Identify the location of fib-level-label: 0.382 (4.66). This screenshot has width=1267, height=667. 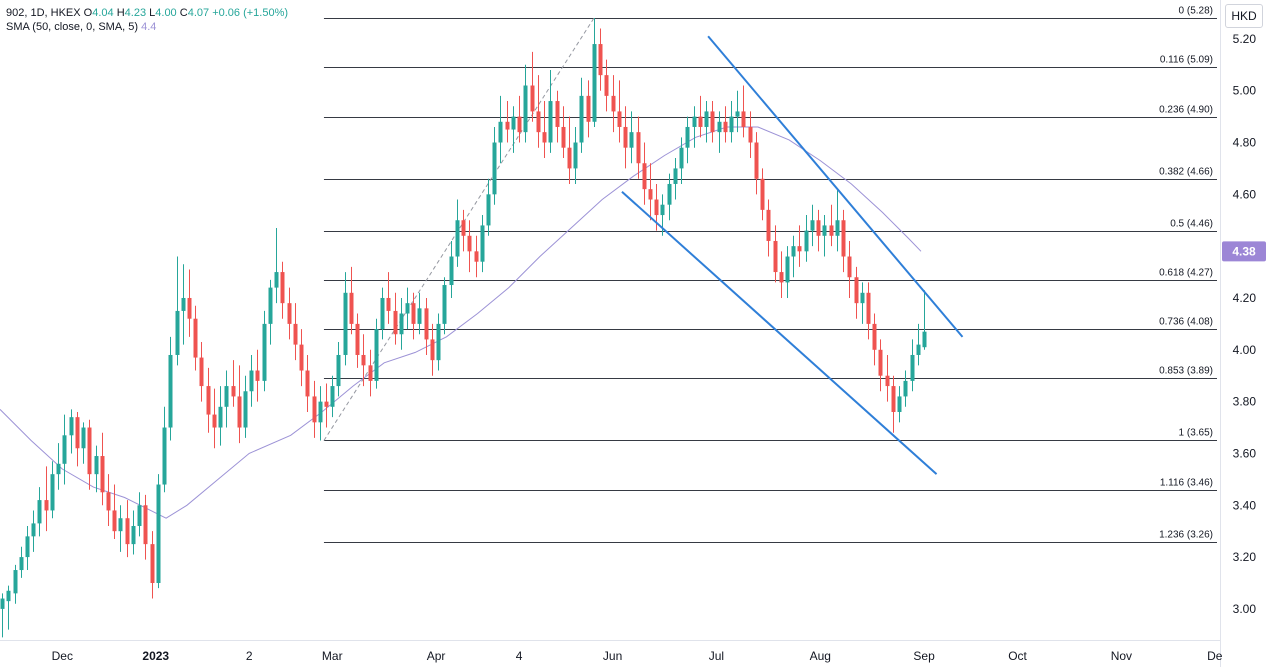
(1186, 172).